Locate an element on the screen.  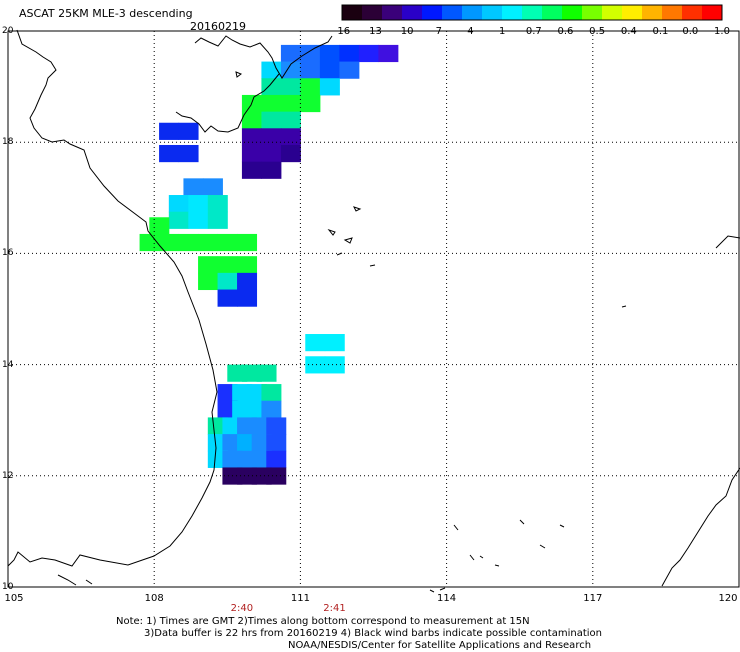
philippines-coast is located at coordinates (700, 527).